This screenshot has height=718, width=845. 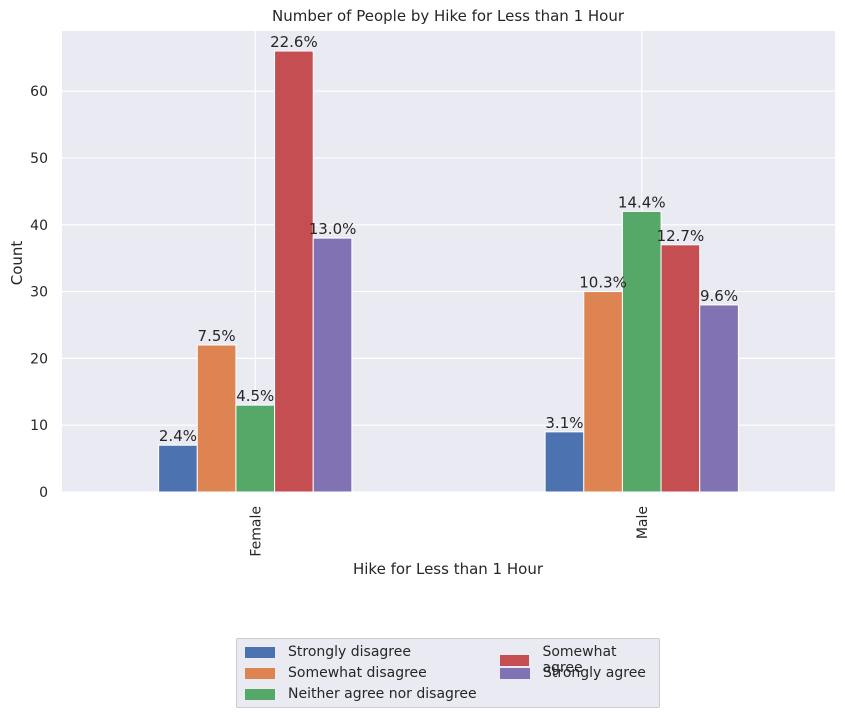 What do you see at coordinates (448, 569) in the screenshot?
I see `x-axis-label: Hike for Less than 1 Hour` at bounding box center [448, 569].